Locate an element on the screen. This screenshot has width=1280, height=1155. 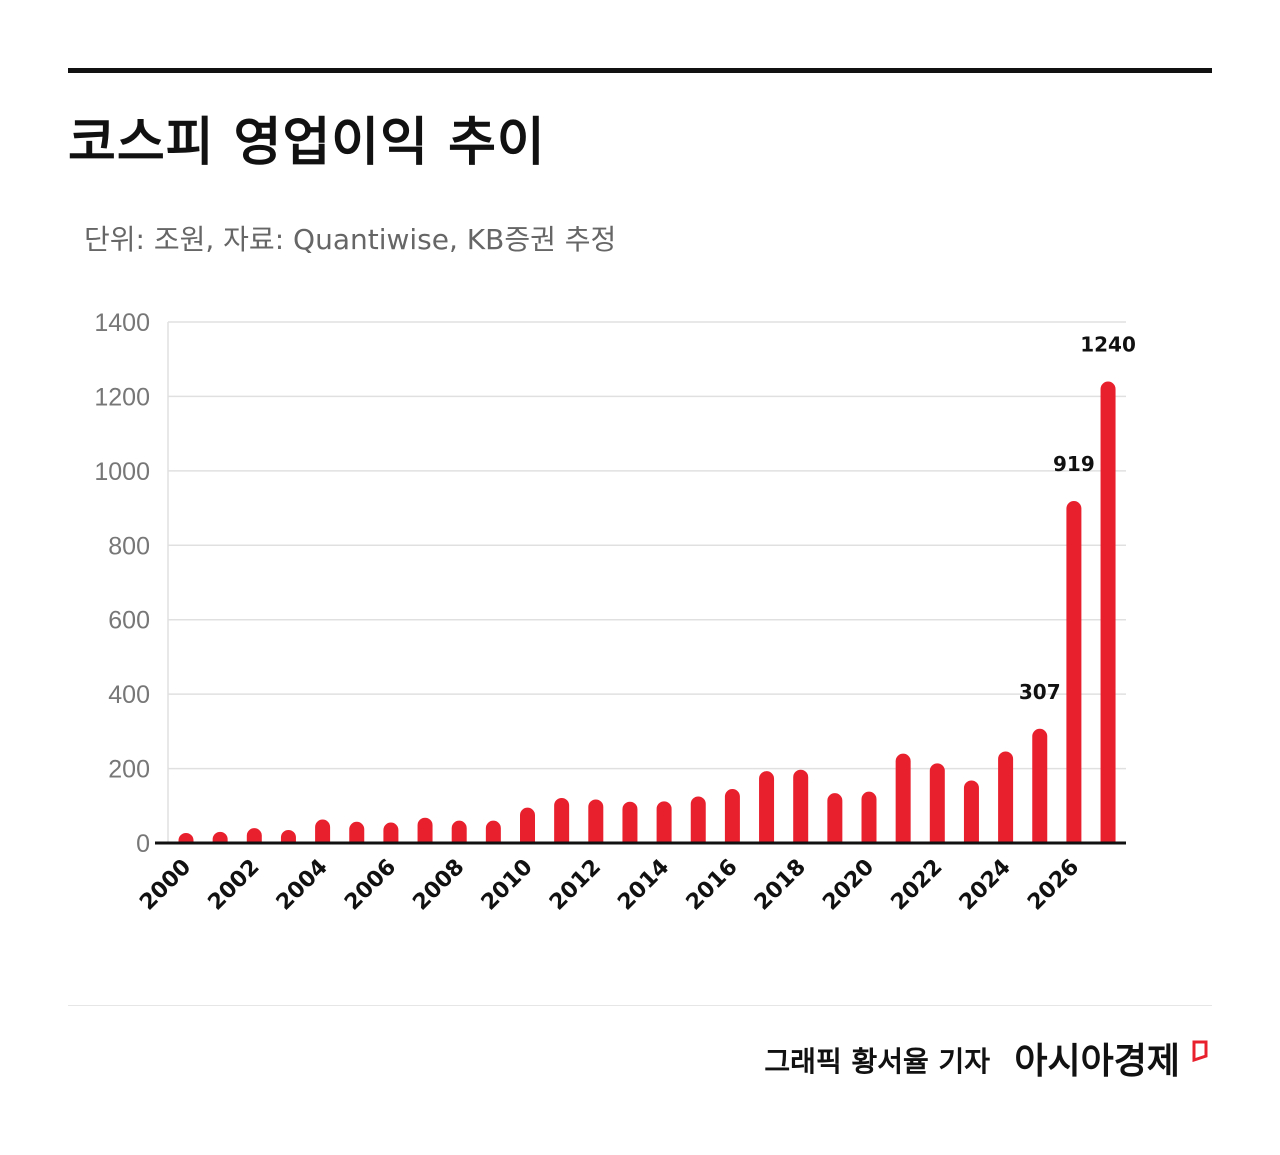
bar-2016 is located at coordinates (732, 816).